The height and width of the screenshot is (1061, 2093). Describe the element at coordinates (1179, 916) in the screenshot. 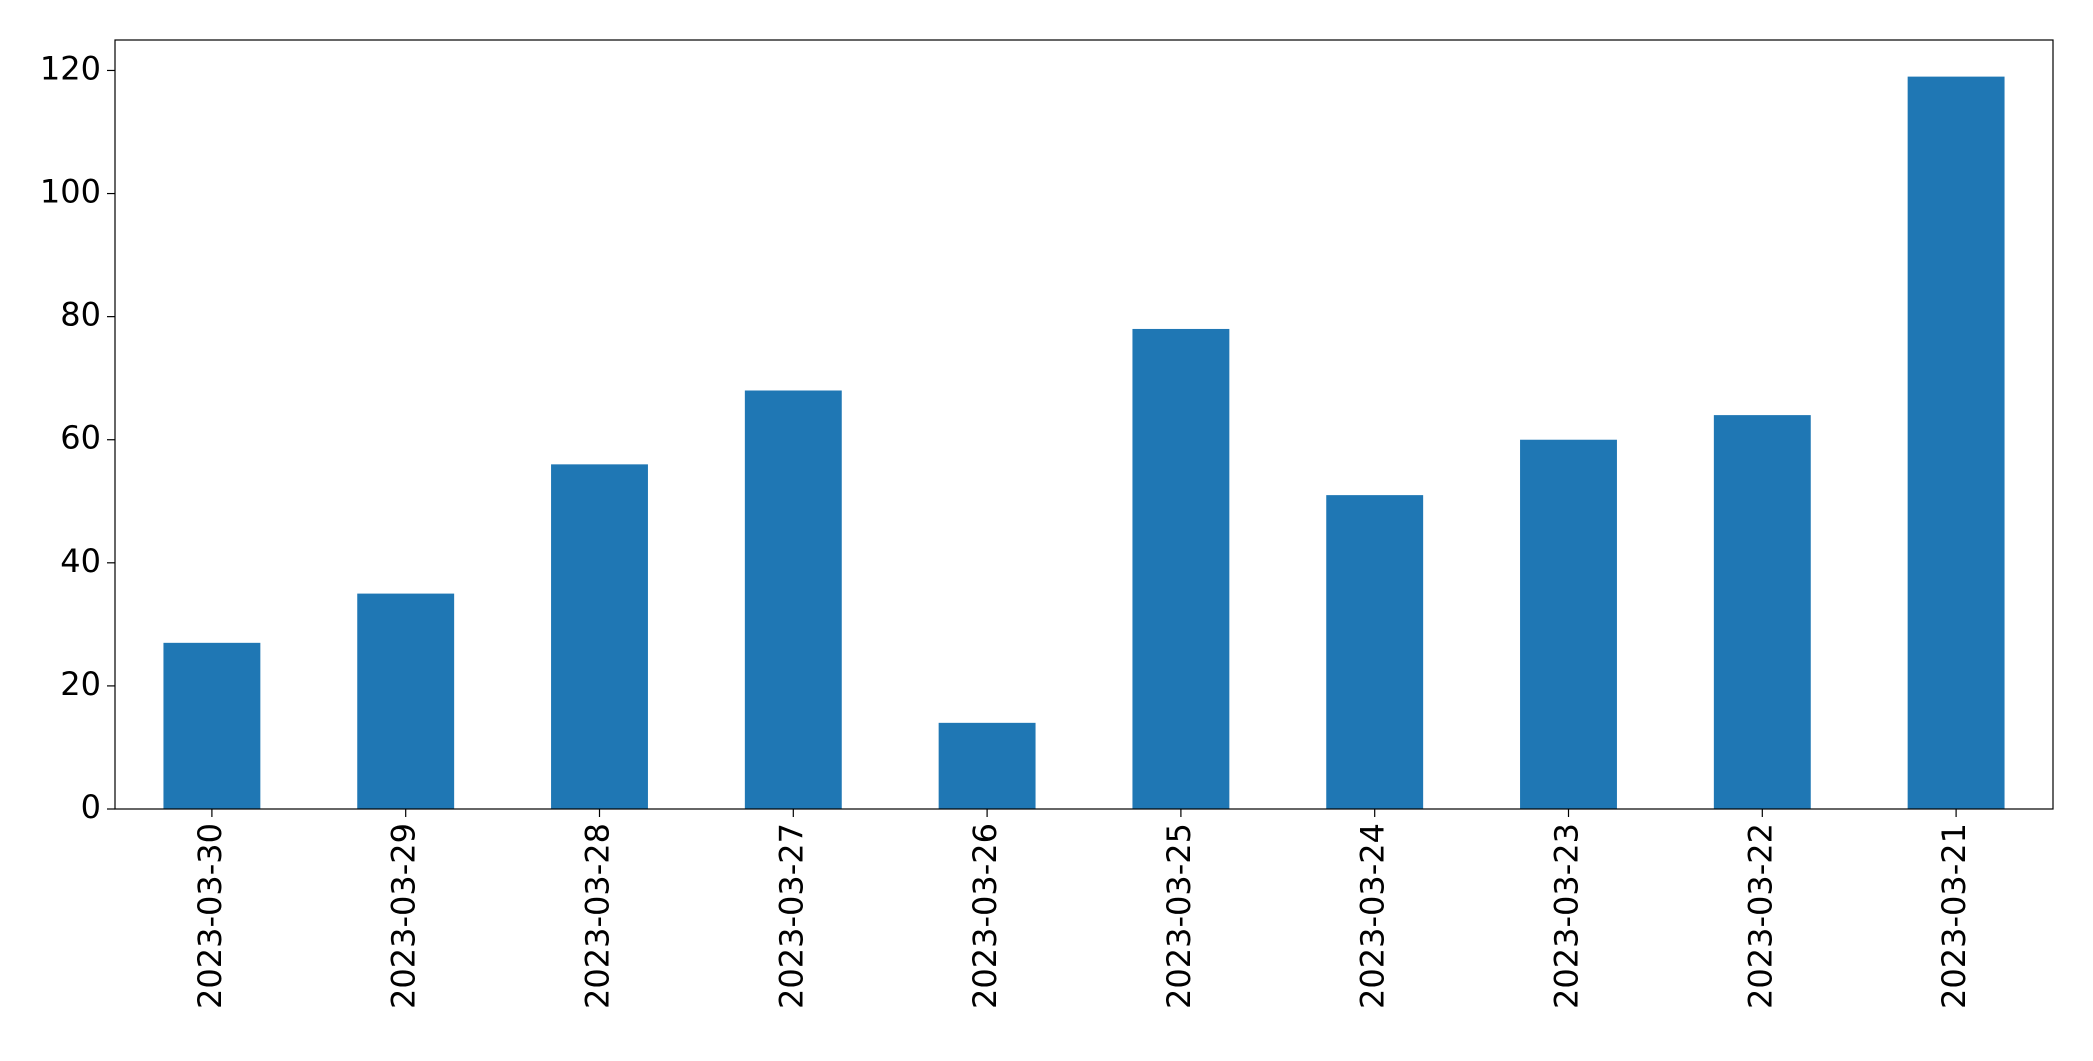

I see `x-tick-label: 2023-03-25` at that location.